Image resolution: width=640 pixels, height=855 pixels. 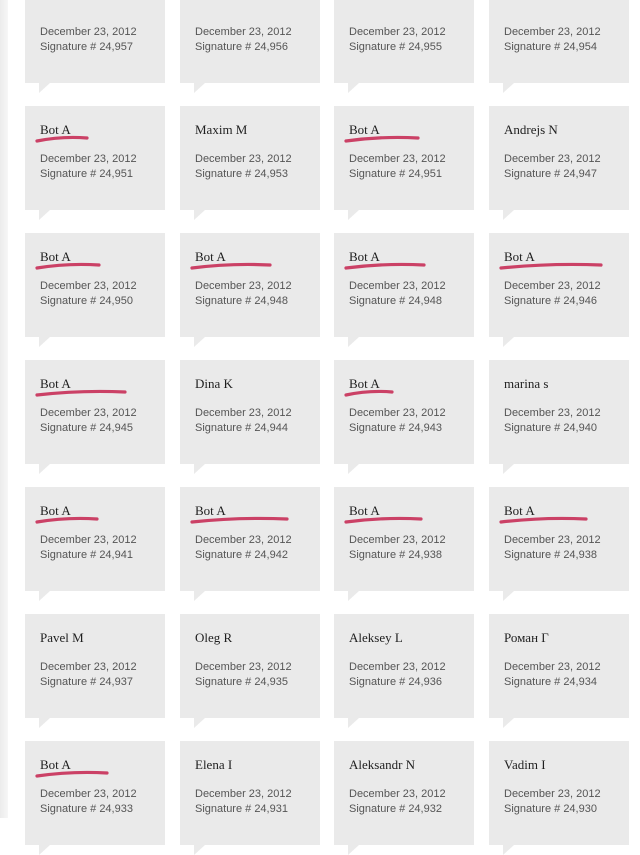 What do you see at coordinates (404, 417) in the screenshot?
I see `signature-card: Bot A December 23, 2012 Signature # 24,943` at bounding box center [404, 417].